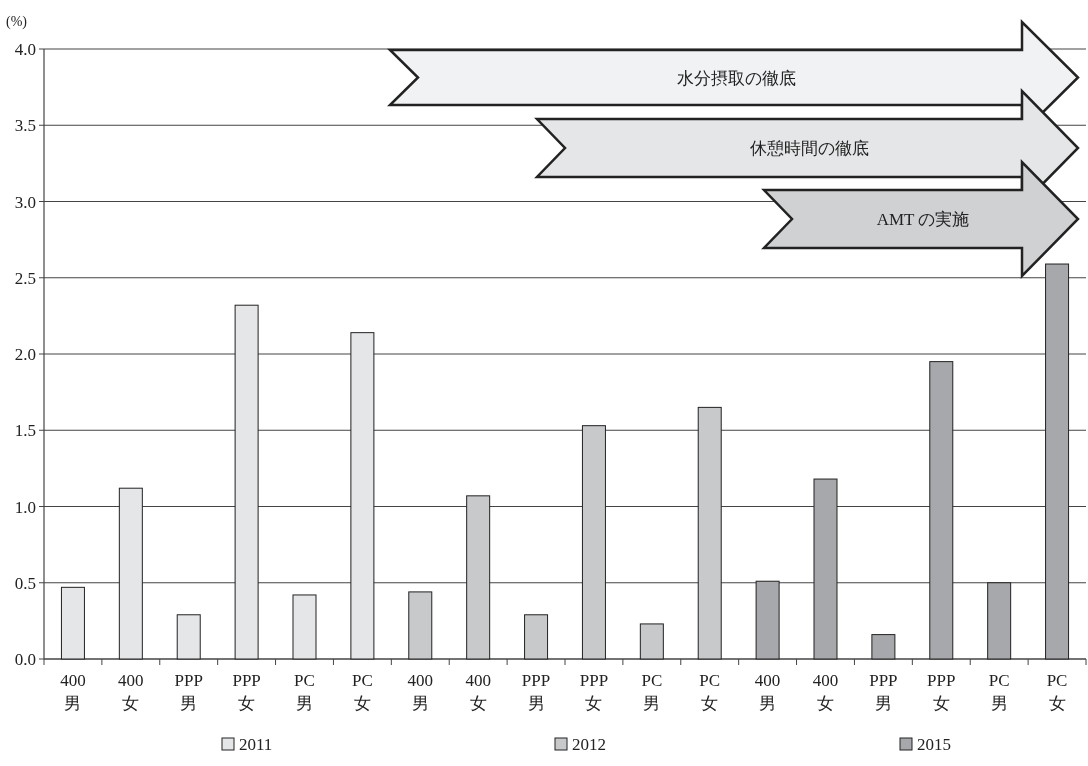 This screenshot has width=1088, height=766. What do you see at coordinates (736, 78) in the screenshot?
I see `annotation: 水分摂取の徹底` at bounding box center [736, 78].